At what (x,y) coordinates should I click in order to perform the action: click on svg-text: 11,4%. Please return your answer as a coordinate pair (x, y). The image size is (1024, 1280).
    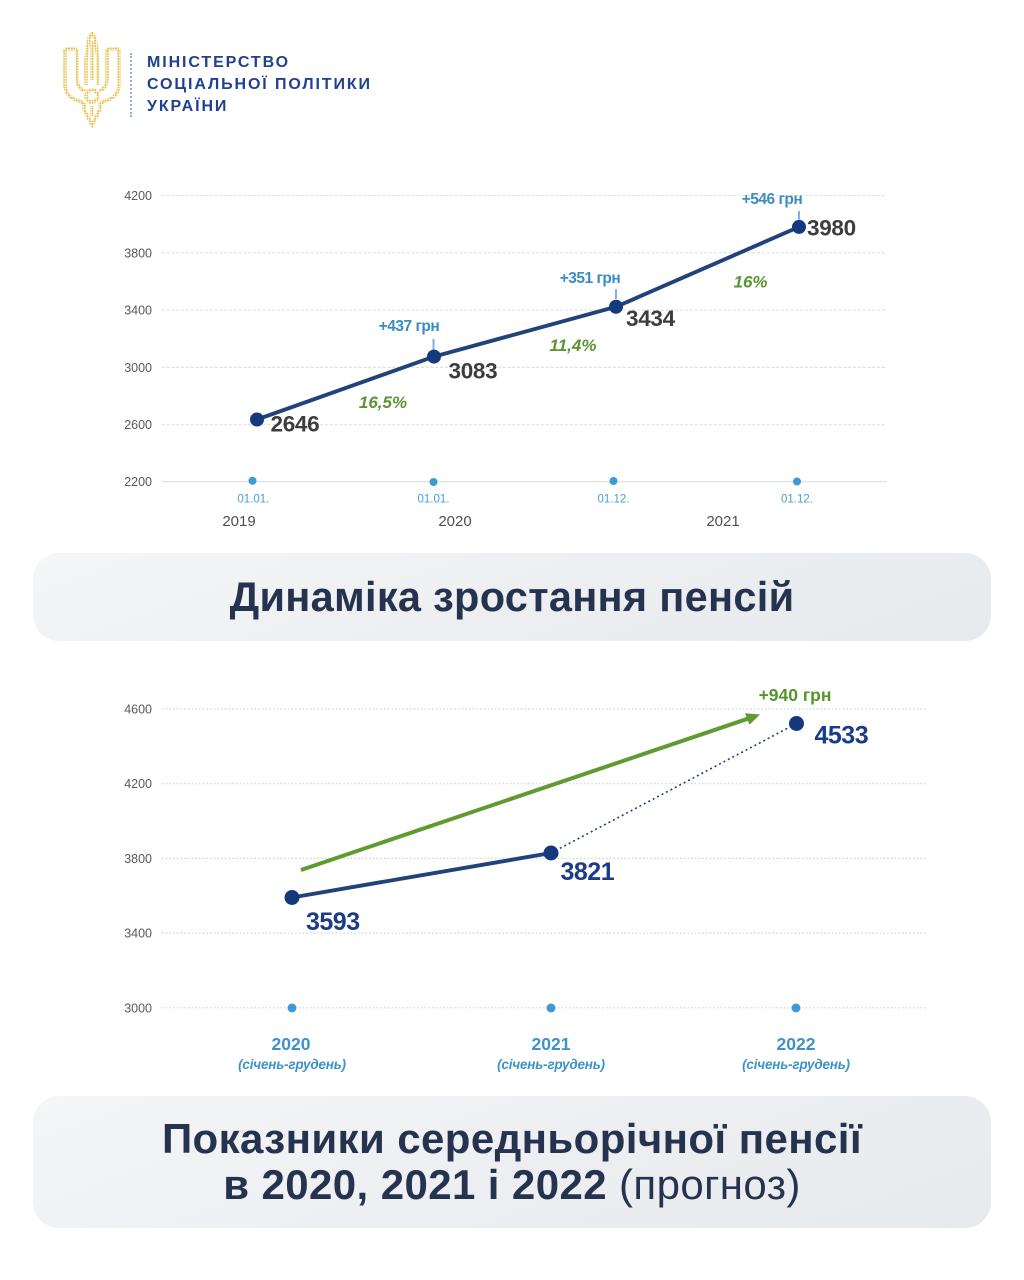
    Looking at the image, I should click on (573, 345).